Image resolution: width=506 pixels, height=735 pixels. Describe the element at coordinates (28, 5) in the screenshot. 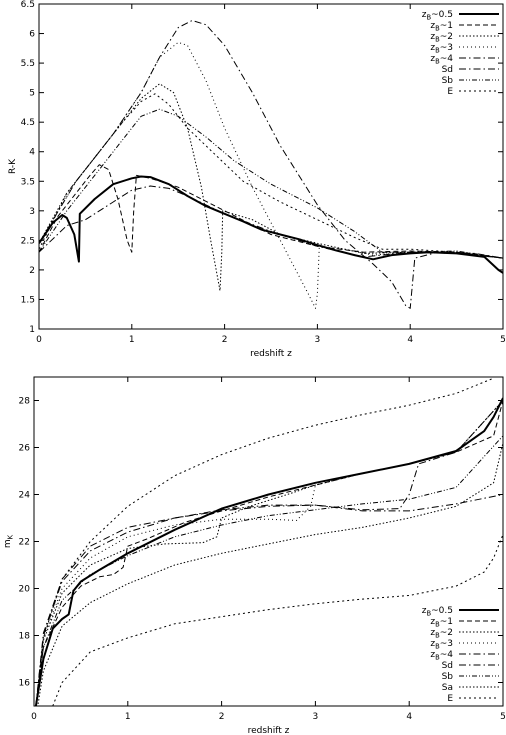

I see `top-y-tick-label-11: 6.5` at that location.